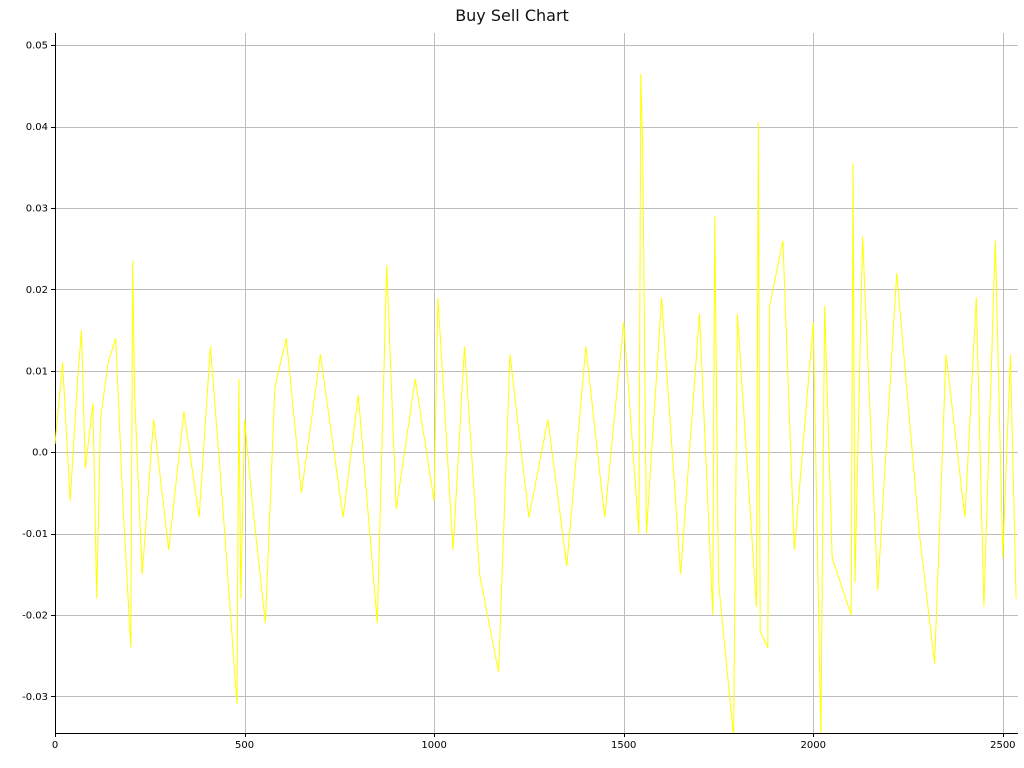  What do you see at coordinates (35, 697) in the screenshot?
I see `y-tick-label: -0.03` at bounding box center [35, 697].